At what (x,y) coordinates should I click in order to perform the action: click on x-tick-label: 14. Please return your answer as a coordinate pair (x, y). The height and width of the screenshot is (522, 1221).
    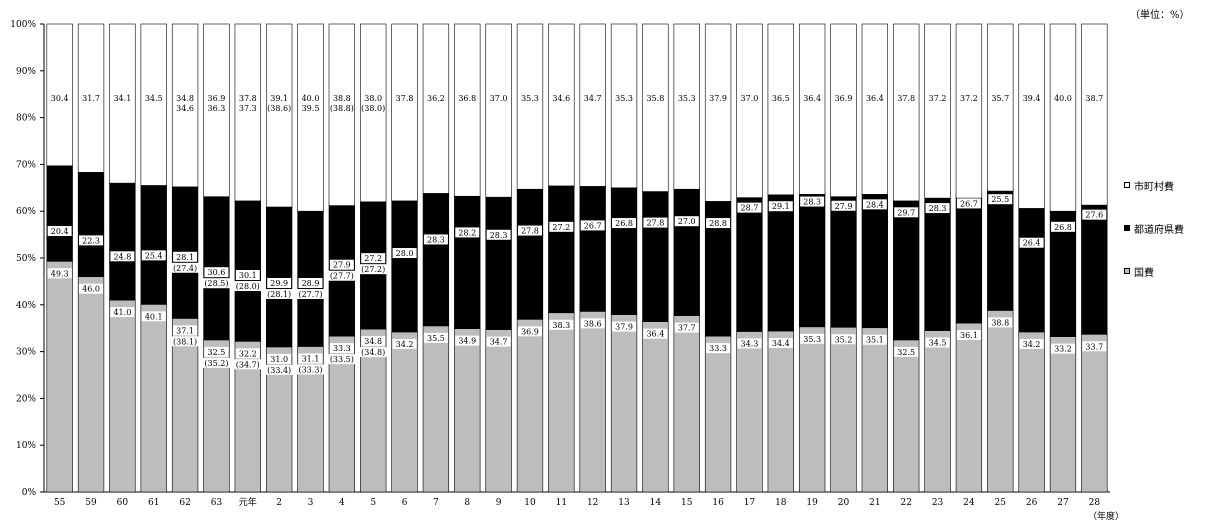
    Looking at the image, I should click on (656, 503).